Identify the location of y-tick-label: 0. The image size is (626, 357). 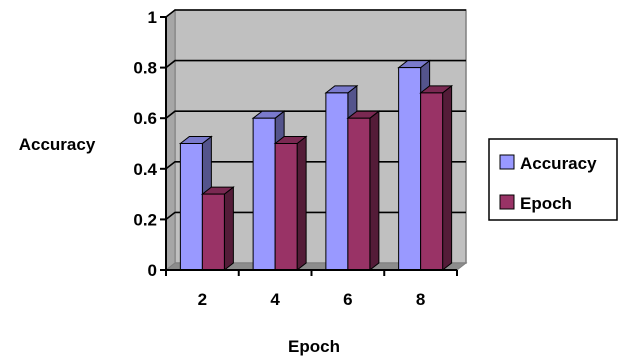
(152, 270).